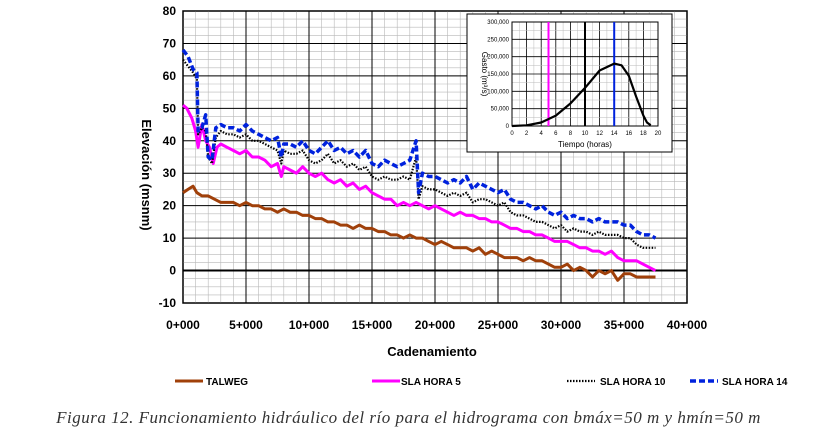 The height and width of the screenshot is (438, 817). Describe the element at coordinates (170, 108) in the screenshot. I see `y-tick-label: 50` at that location.